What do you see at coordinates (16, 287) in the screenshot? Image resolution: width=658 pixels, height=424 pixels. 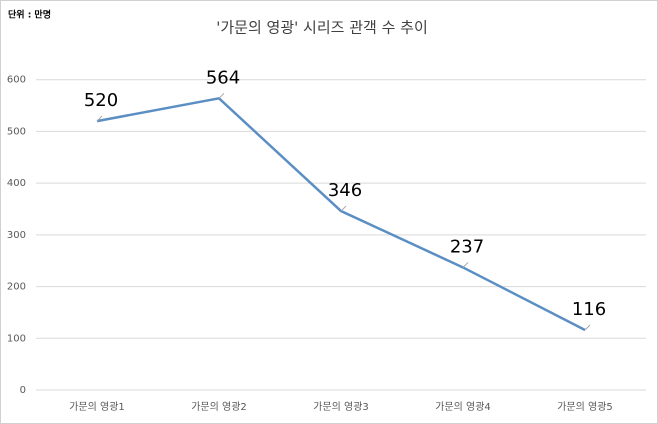 I see `y-tick-label: 200` at bounding box center [16, 287].